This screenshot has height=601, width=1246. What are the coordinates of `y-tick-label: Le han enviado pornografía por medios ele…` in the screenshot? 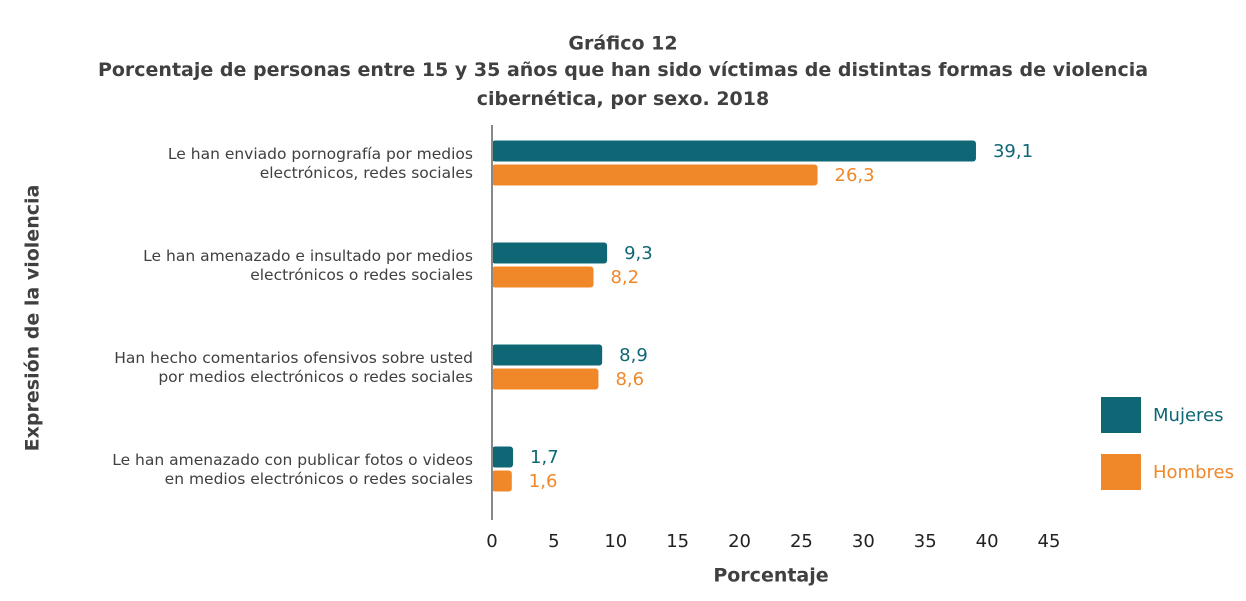 It's located at (320, 163).